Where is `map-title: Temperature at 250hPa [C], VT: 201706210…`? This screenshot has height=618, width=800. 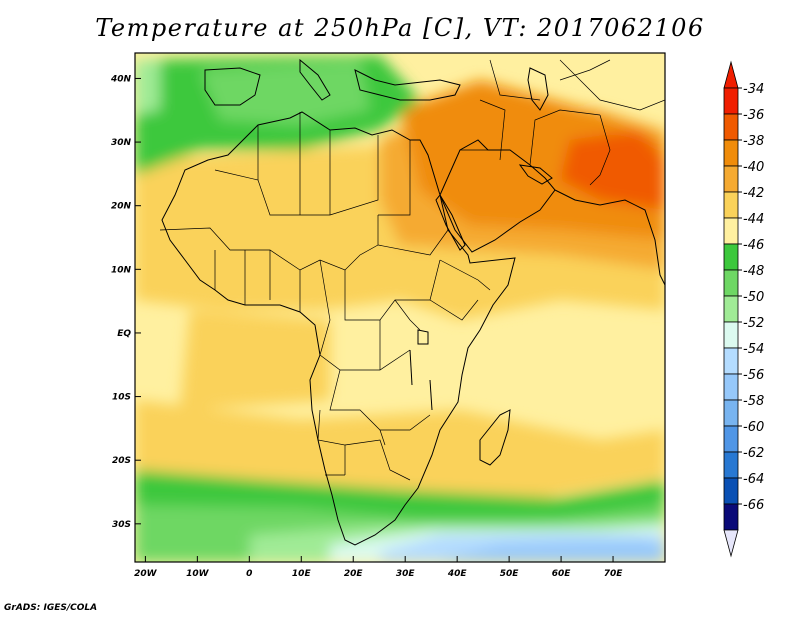
map-title: Temperature at 250hPa [C], VT: 201706210… is located at coordinates (400, 28).